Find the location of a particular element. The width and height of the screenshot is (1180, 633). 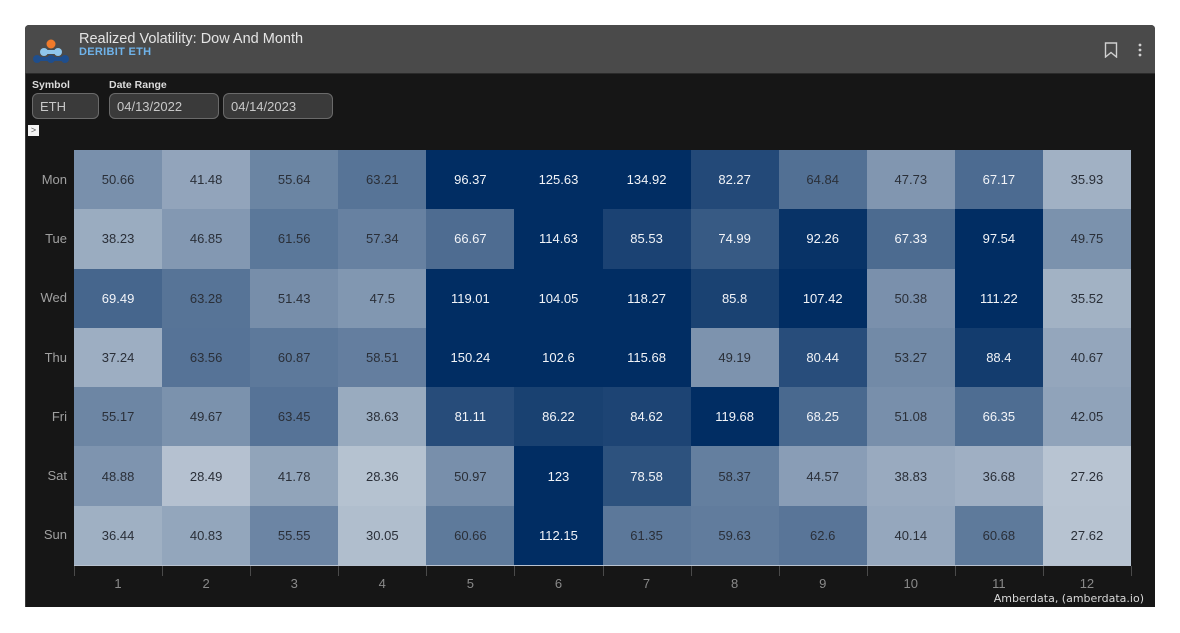

heatmap-cell: 55.17 is located at coordinates (118, 417).